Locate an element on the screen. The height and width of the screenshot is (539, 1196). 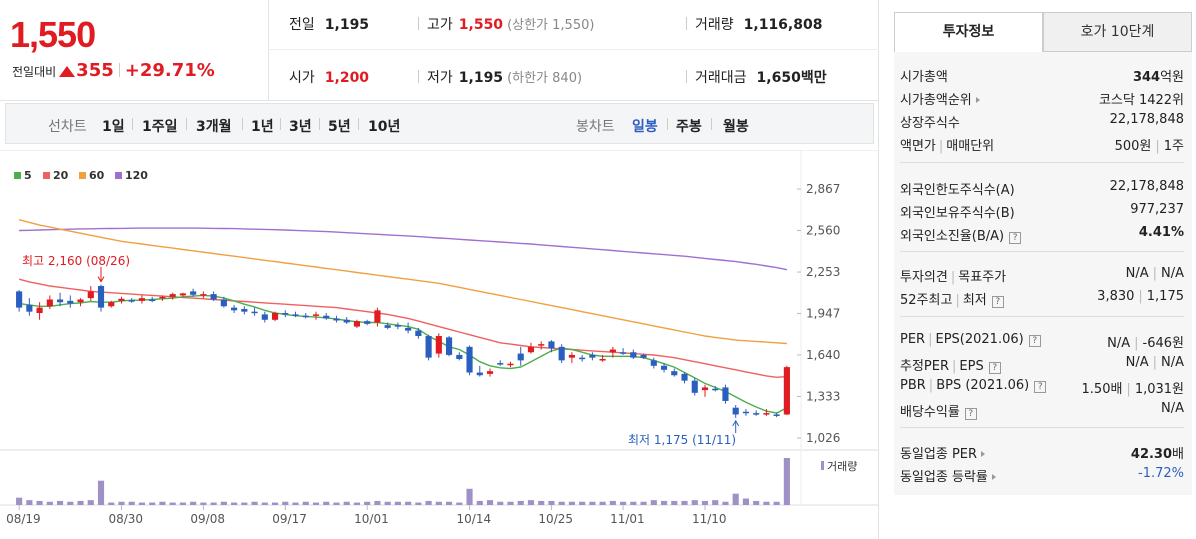
info-value: N/A | -646원 is located at coordinates (1145, 343).